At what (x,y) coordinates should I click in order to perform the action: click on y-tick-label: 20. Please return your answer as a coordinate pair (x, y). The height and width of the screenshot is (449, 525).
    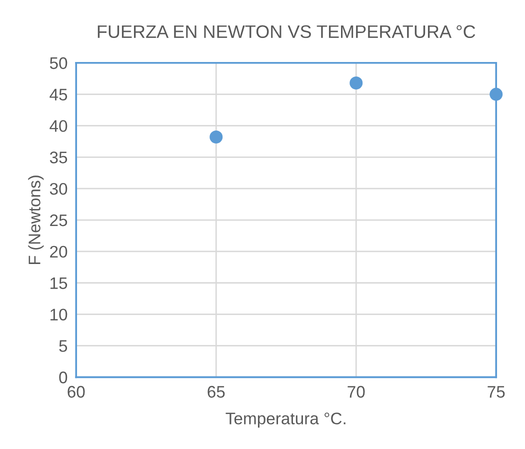
    Looking at the image, I should click on (59, 252).